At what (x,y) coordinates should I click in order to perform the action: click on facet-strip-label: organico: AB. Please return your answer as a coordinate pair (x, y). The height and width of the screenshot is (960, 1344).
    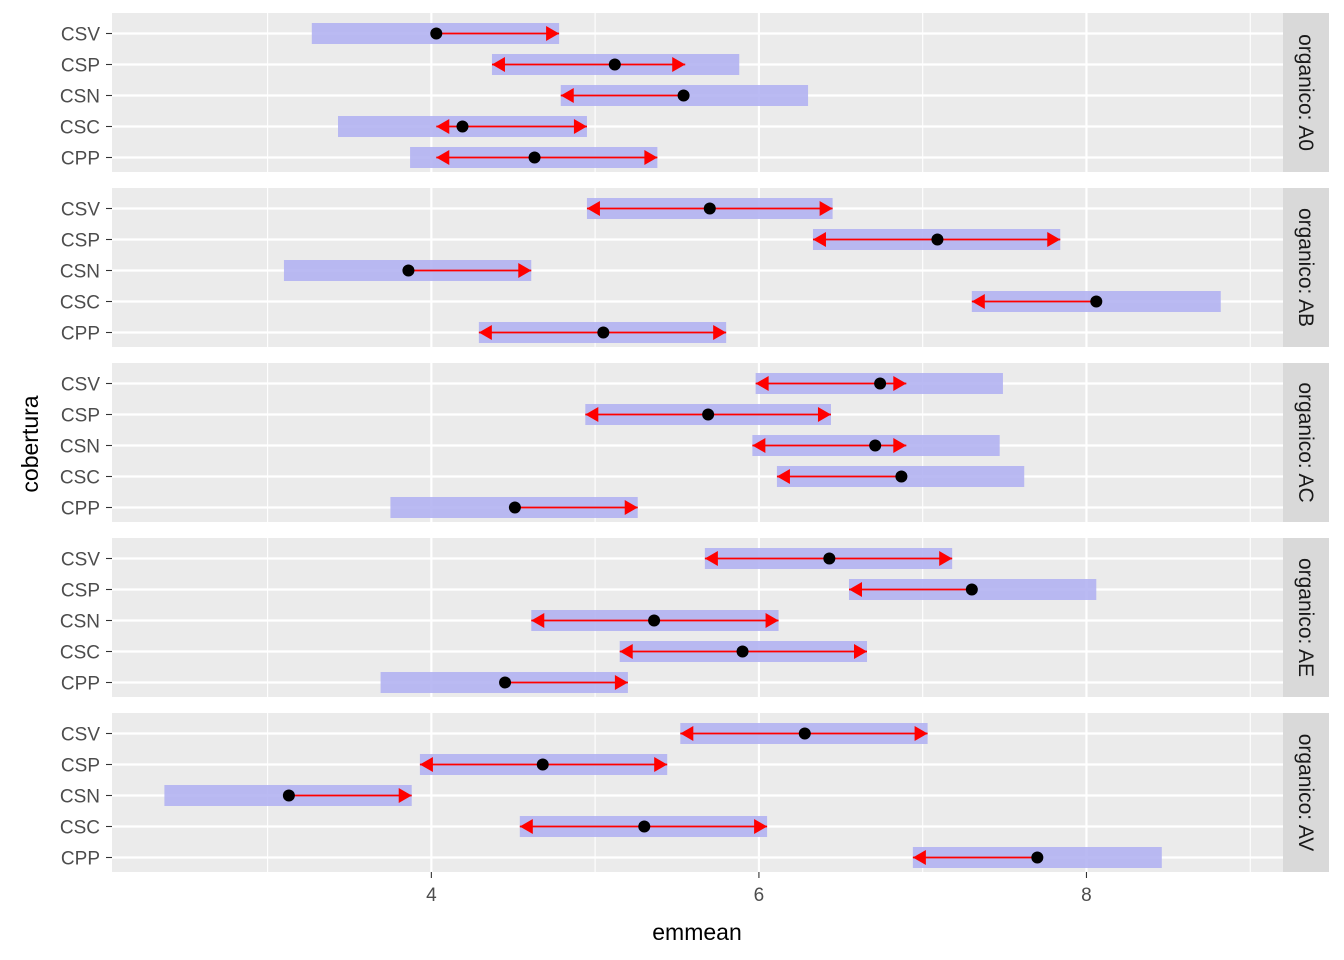
    Looking at the image, I should click on (1305, 267).